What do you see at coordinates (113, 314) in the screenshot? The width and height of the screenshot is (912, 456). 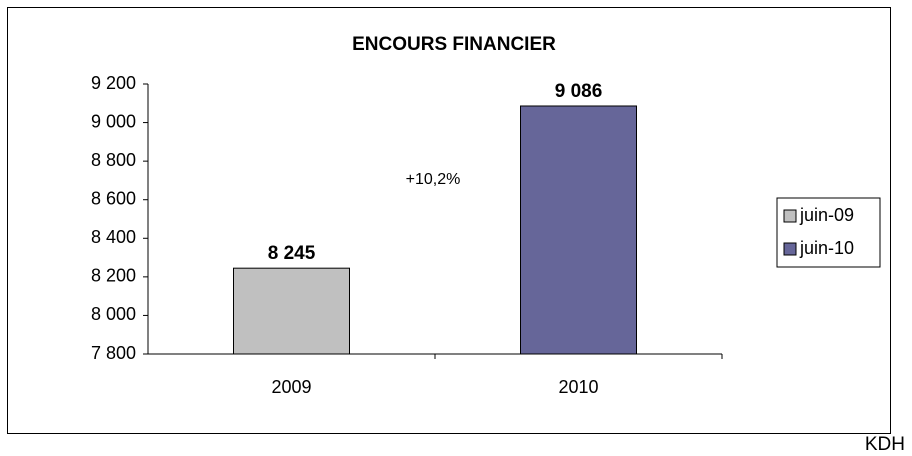 I see `y-tick-label: 8 000` at bounding box center [113, 314].